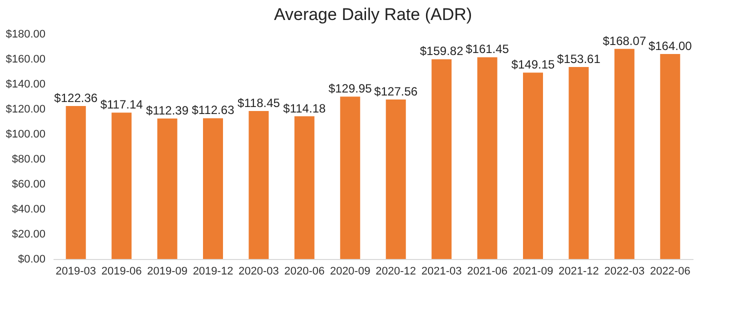 This screenshot has width=740, height=325. What do you see at coordinates (304, 108) in the screenshot?
I see `data-label: $114.18` at bounding box center [304, 108].